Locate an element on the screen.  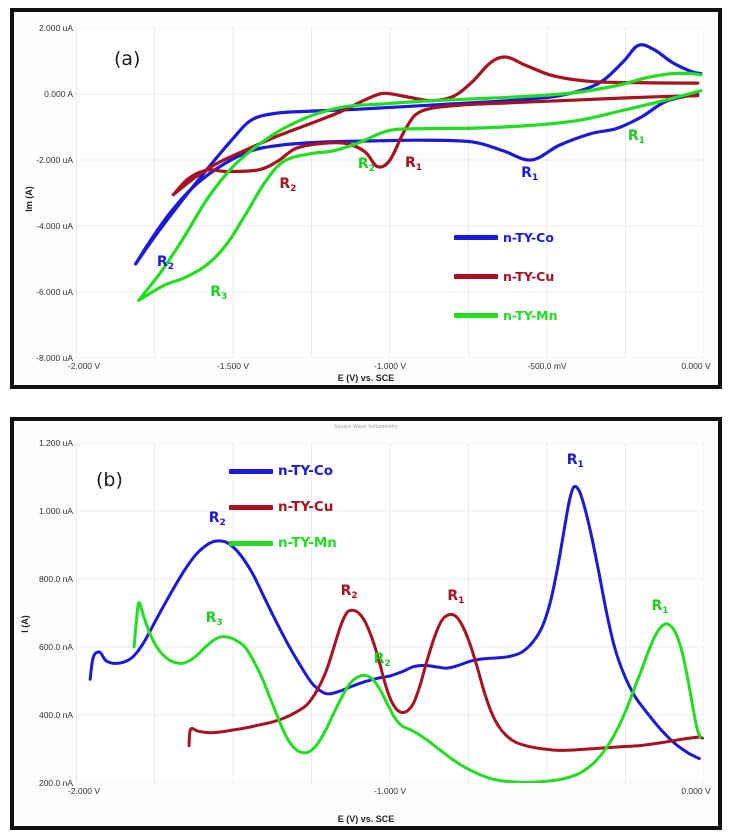
panel-a-legend: n-TY-Co n-TY-Cu n-TY-Mn is located at coordinates (506, 288).